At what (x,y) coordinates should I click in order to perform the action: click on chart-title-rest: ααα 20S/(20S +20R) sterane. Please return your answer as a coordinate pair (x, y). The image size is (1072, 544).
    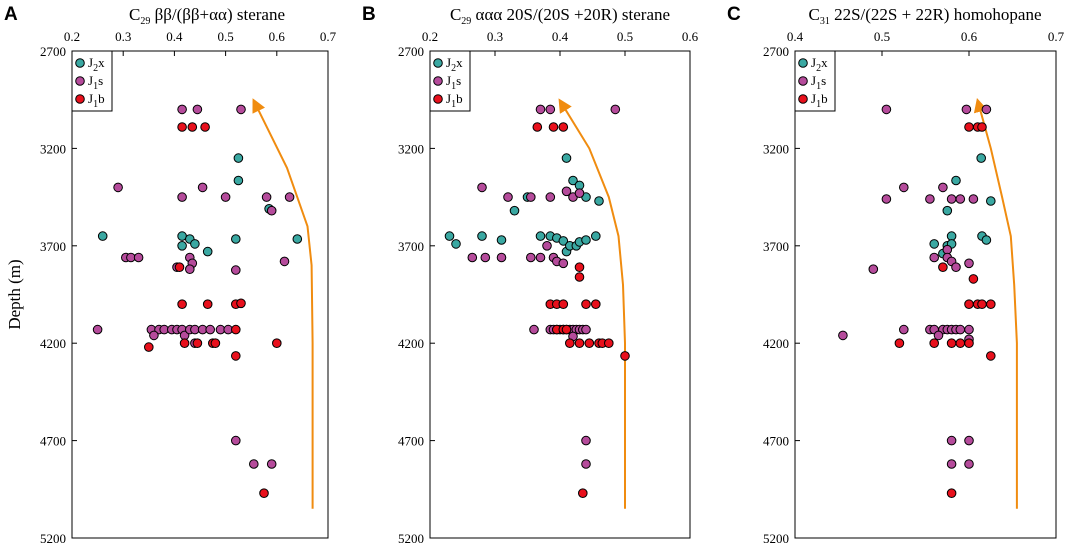
    Looking at the image, I should click on (570, 14).